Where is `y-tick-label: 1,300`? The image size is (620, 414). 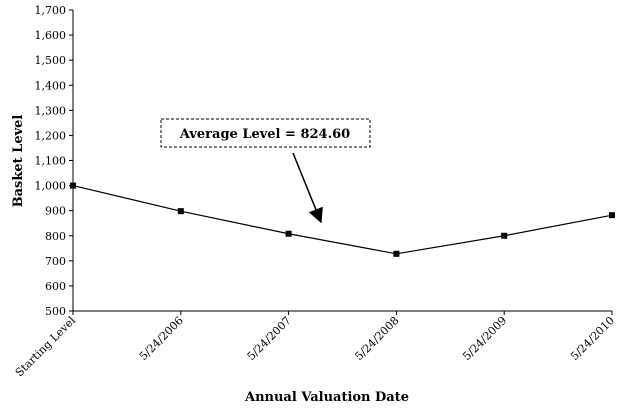 y-tick-label: 1,300 is located at coordinates (51, 110).